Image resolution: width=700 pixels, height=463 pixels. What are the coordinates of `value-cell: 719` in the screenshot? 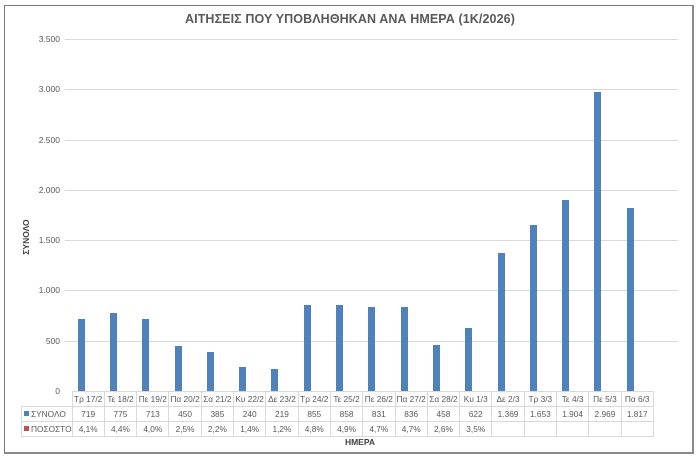 It's located at (88, 414).